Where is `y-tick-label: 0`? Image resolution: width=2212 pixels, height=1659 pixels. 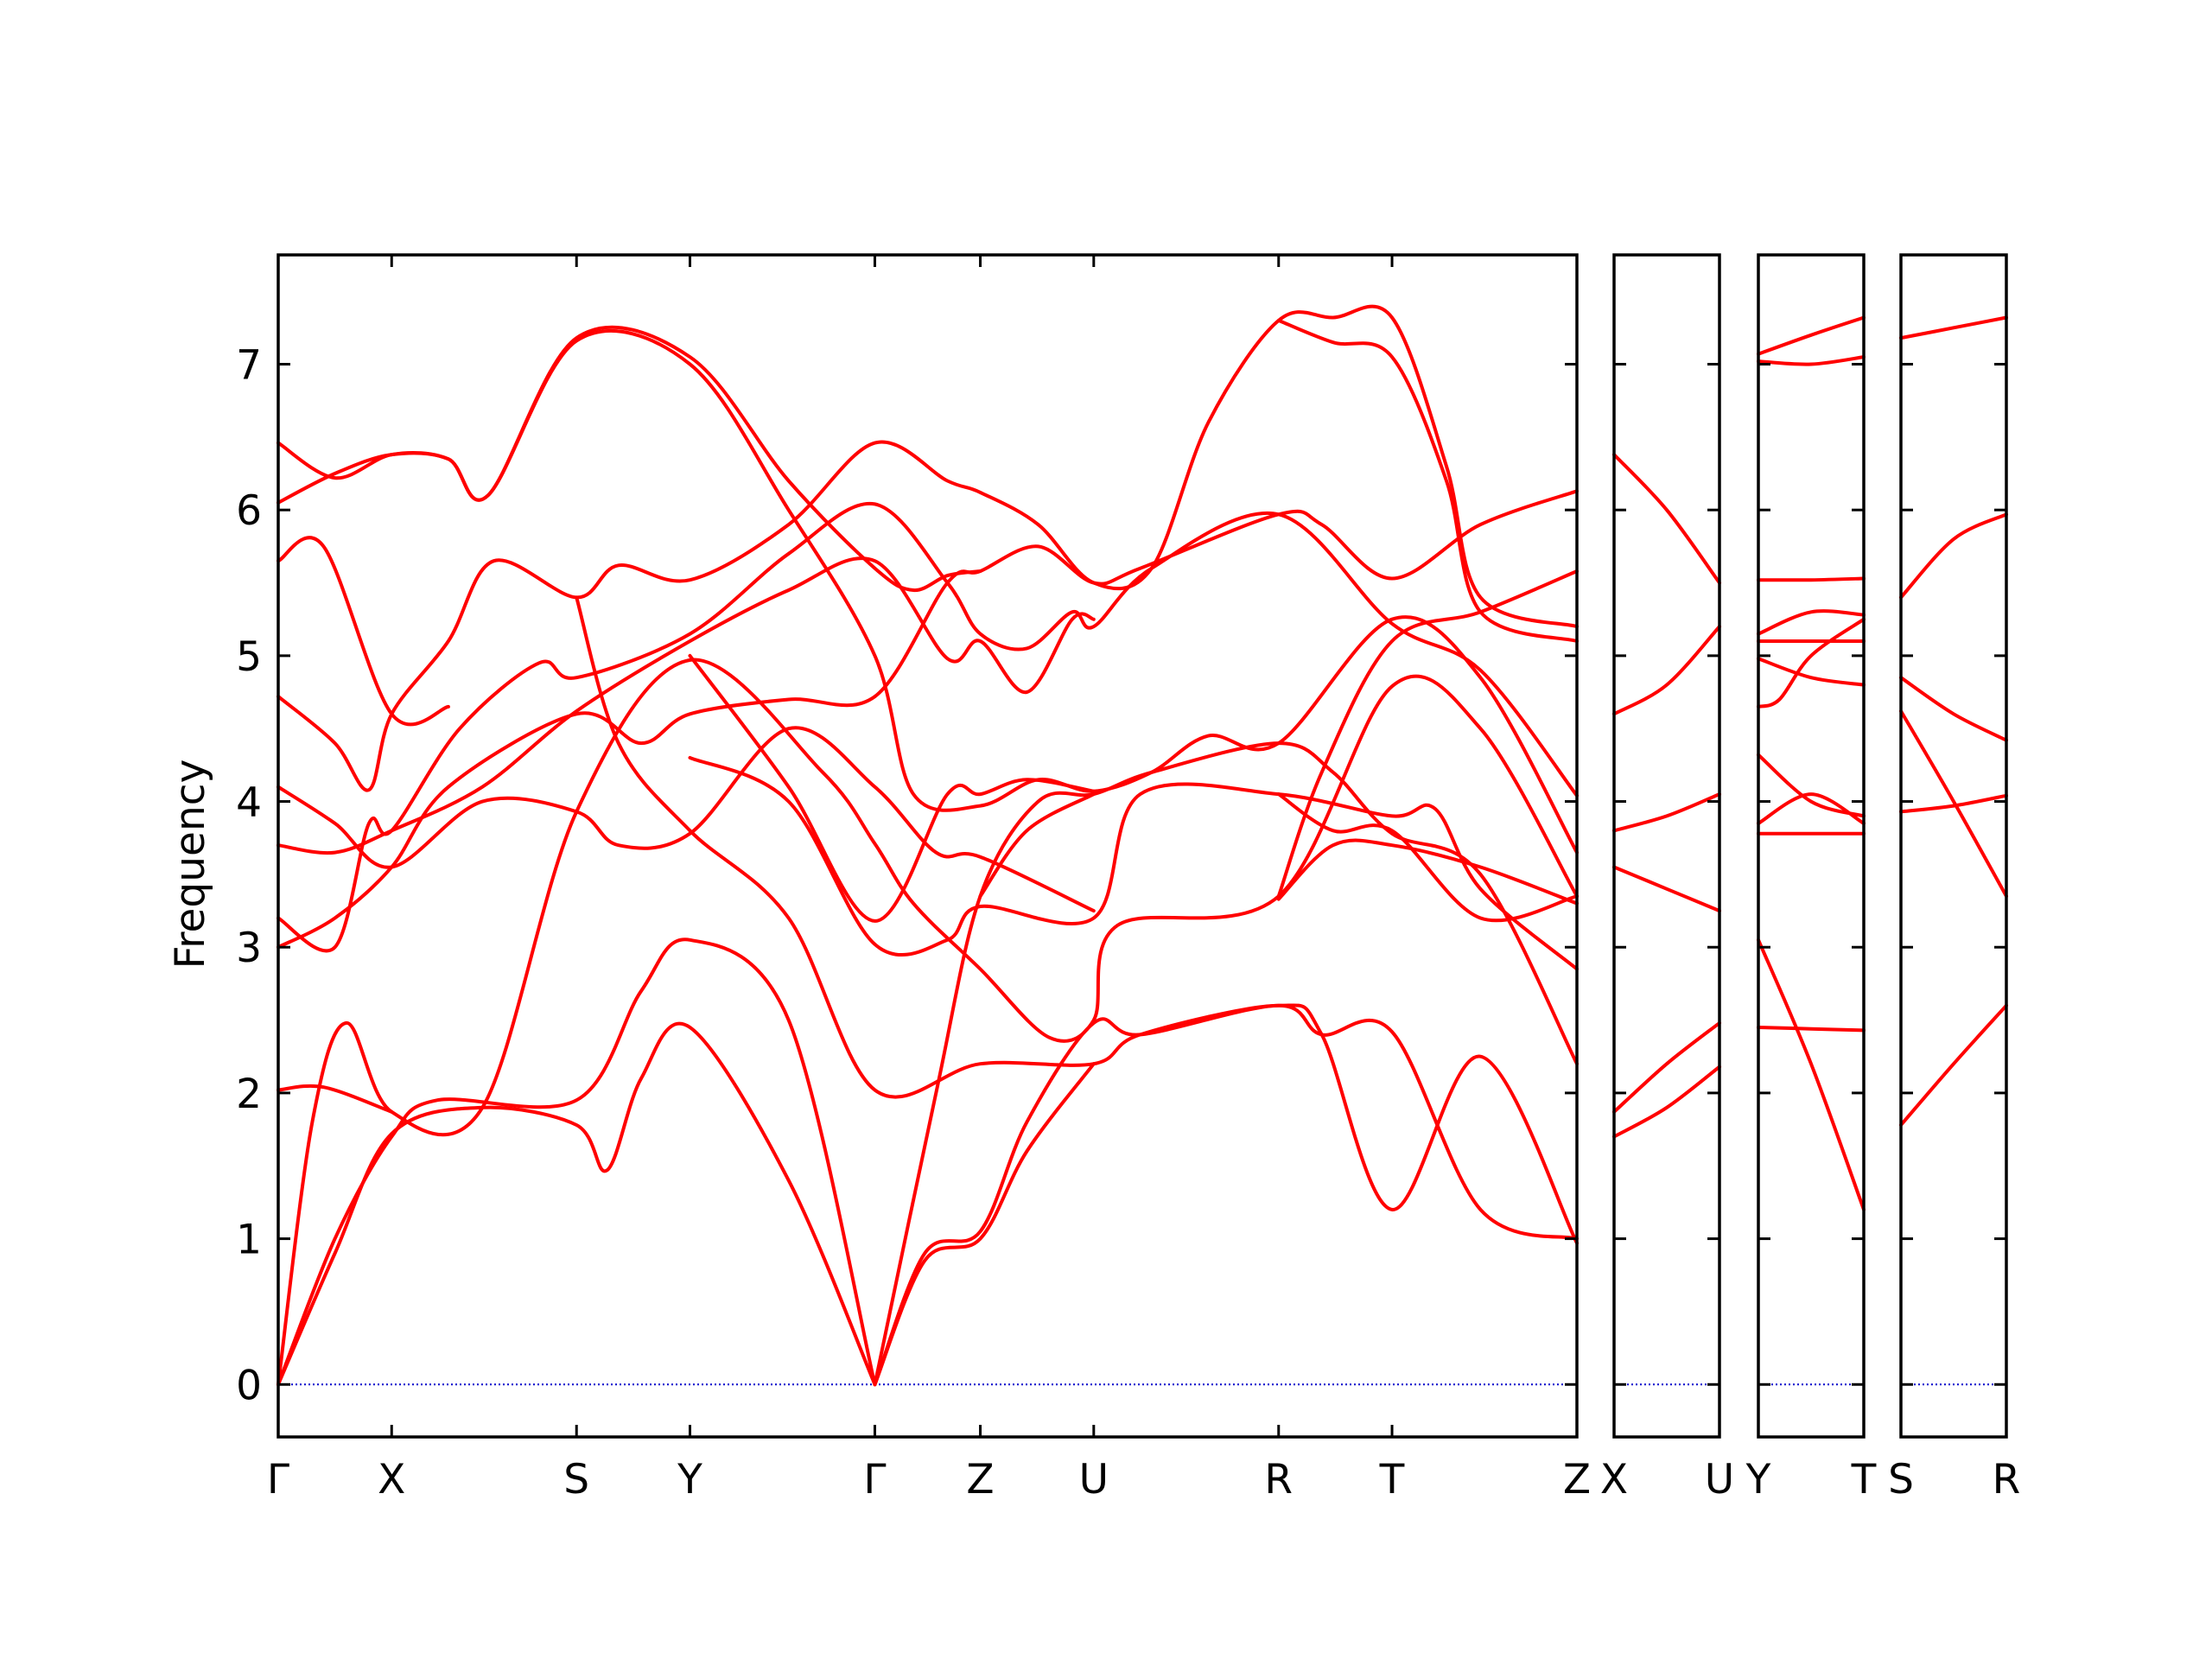
y-tick-label: 0 is located at coordinates (249, 1385).